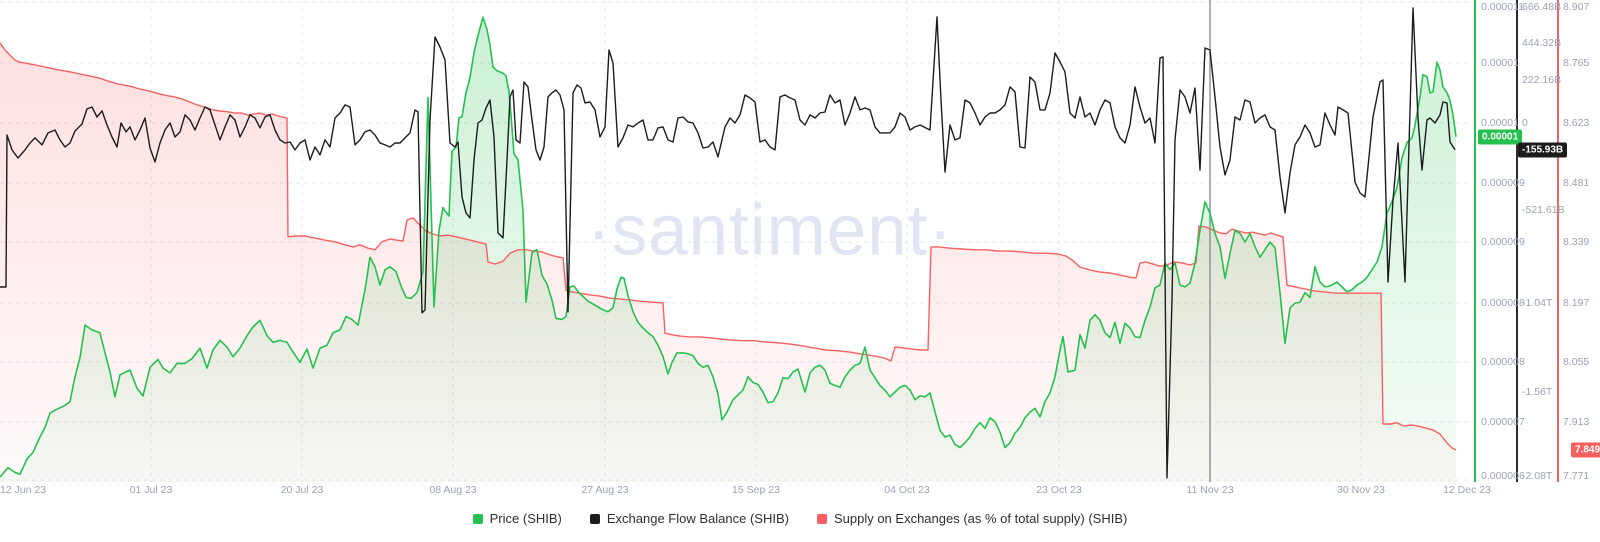 Image resolution: width=1600 pixels, height=542 pixels. What do you see at coordinates (1542, 6) in the screenshot?
I see `flow-axis-tick: 666.48B` at bounding box center [1542, 6].